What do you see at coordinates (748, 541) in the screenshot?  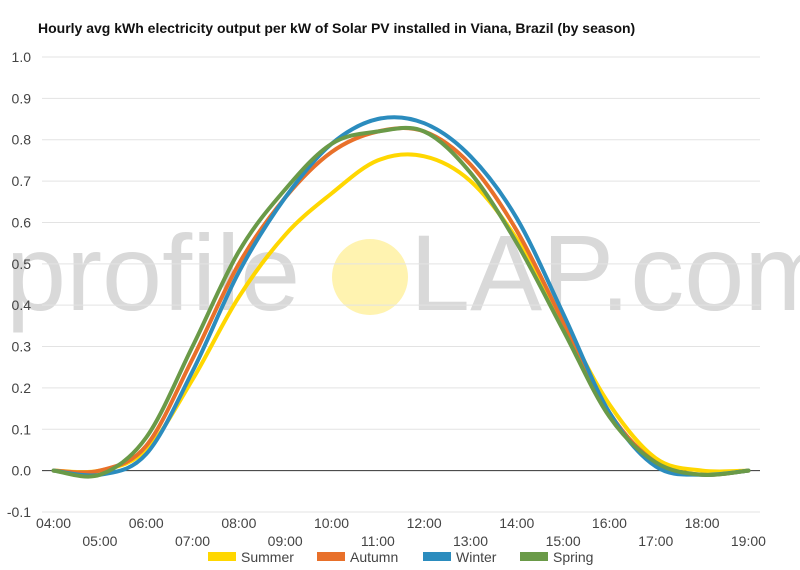 I see `x-tick-label: 19:00` at bounding box center [748, 541].